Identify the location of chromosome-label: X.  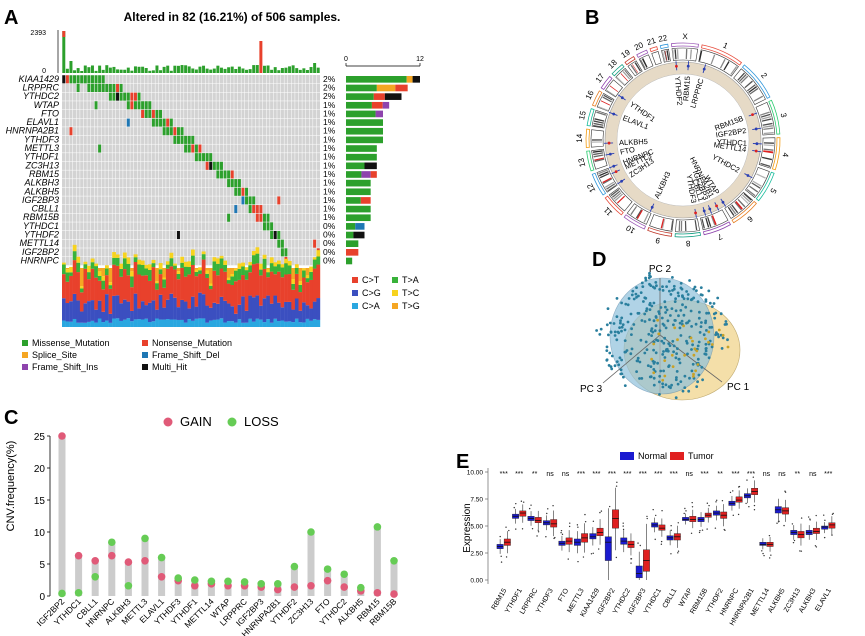
(685, 36).